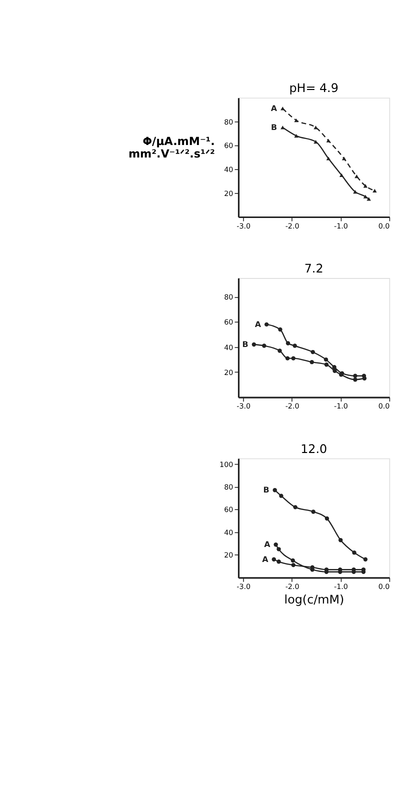 This screenshot has width=402, height=807. Describe the element at coordinates (314, 599) in the screenshot. I see `x-axis-title: log(c/mM)` at that location.